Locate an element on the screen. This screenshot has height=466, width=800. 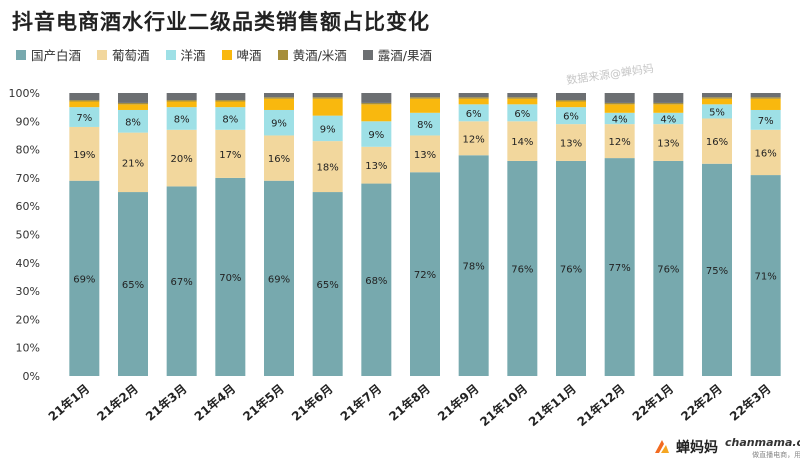
y-tick-label: 40% is located at coordinates (28, 263).